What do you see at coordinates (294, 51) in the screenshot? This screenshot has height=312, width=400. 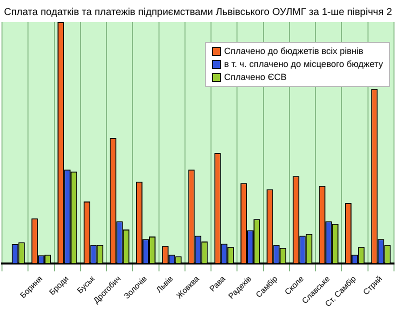 I see `legend-label: Сплачено до бюджетів всіх рівнів` at bounding box center [294, 51].